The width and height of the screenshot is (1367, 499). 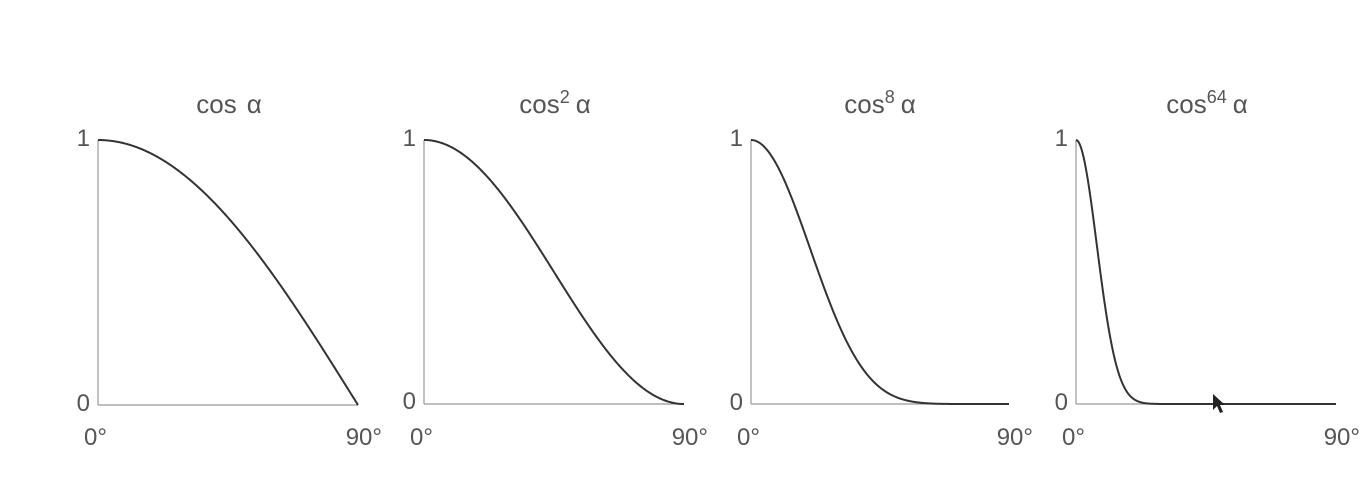 I want to click on chart-title: cos2 α, so click(x=555, y=103).